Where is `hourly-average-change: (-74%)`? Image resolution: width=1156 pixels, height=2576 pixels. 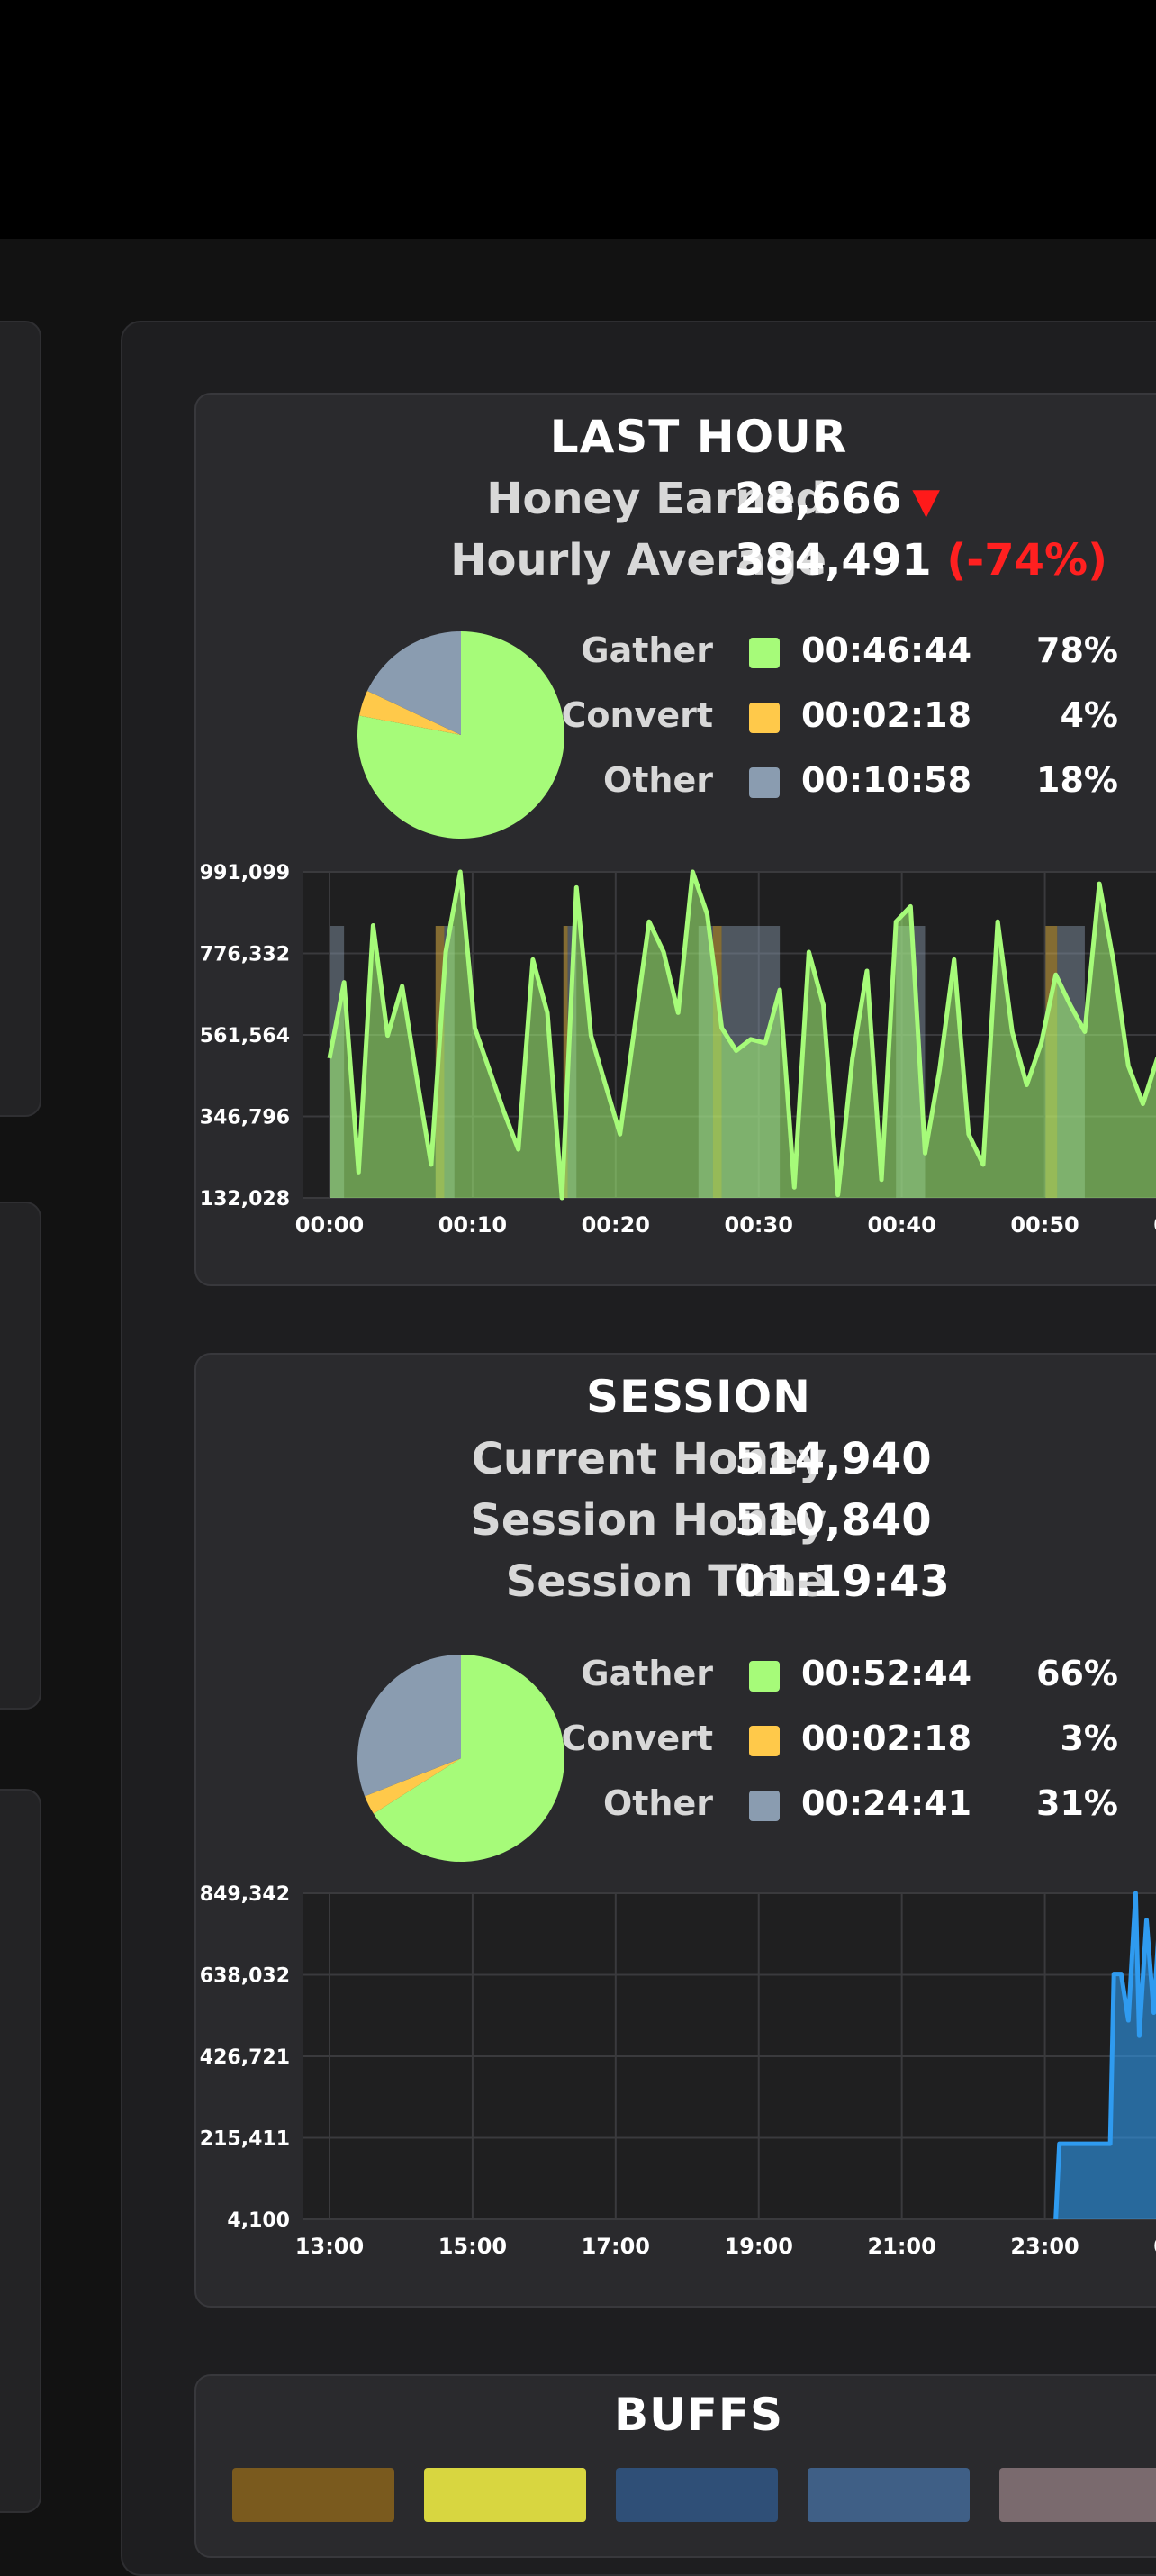
hourly-average-change: (-74%) is located at coordinates (1027, 560).